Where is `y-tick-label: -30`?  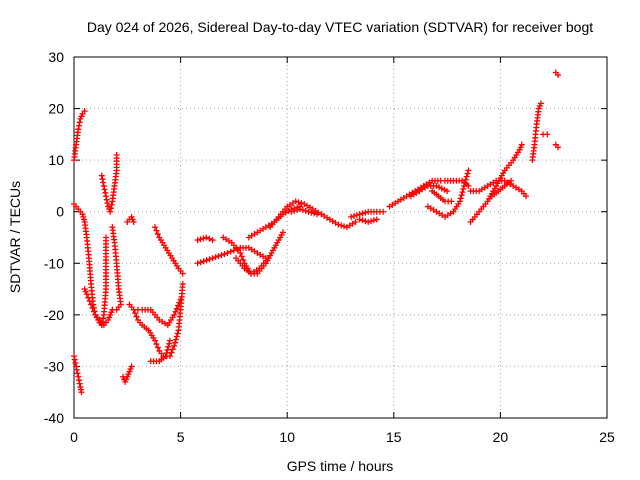
y-tick-label: -30 is located at coordinates (54, 366).